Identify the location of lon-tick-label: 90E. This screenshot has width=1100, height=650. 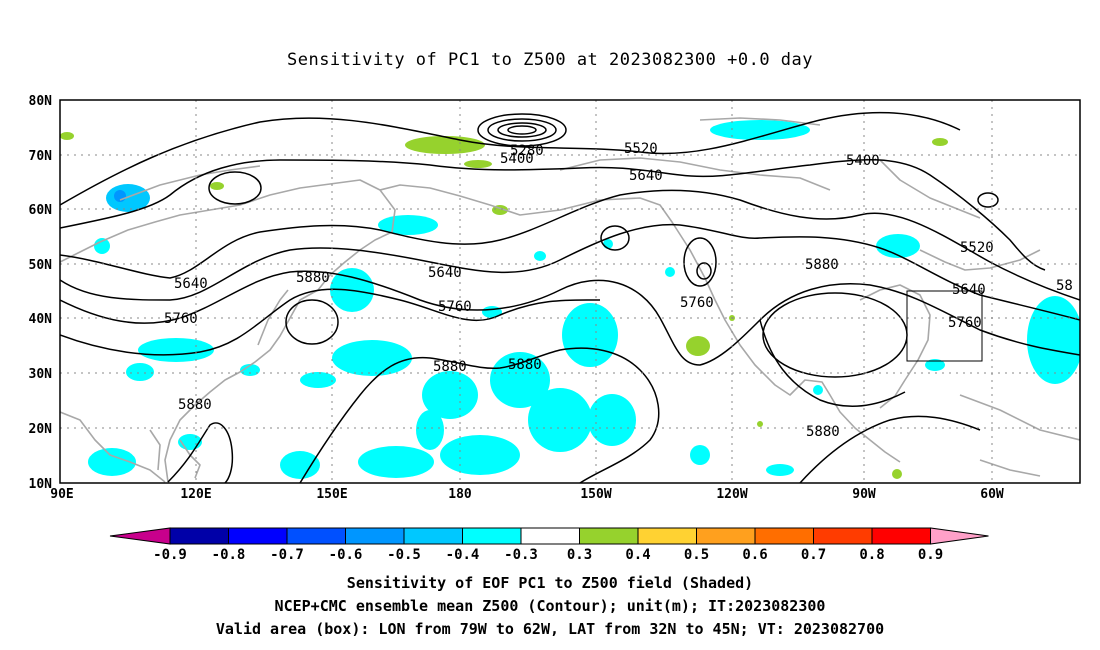
(61, 494).